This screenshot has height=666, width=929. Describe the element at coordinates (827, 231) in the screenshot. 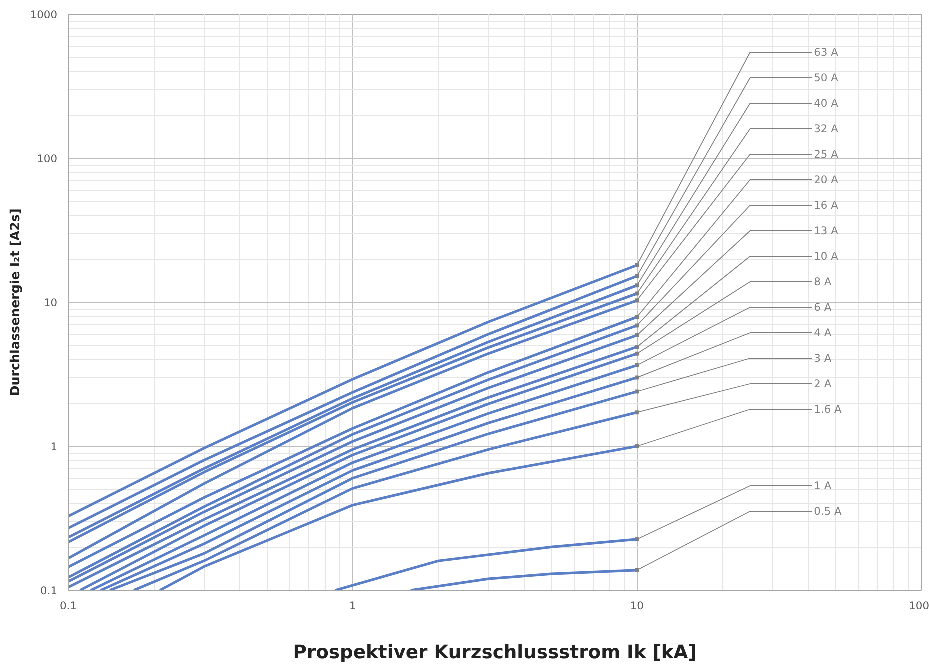

I see `text: 13 A` at that location.